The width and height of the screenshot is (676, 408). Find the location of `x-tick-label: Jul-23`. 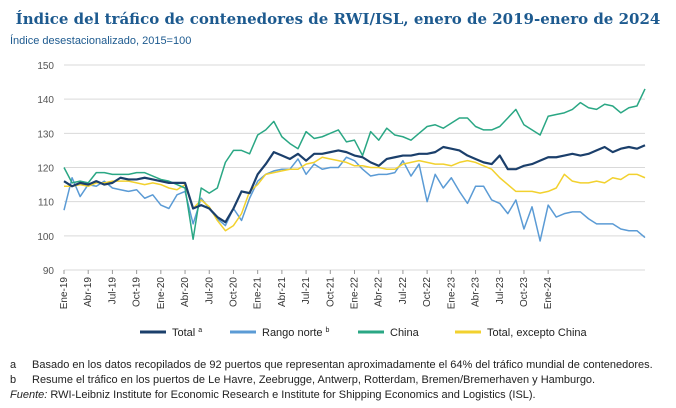

x-tick-label: Jul-23 is located at coordinates (500, 291).